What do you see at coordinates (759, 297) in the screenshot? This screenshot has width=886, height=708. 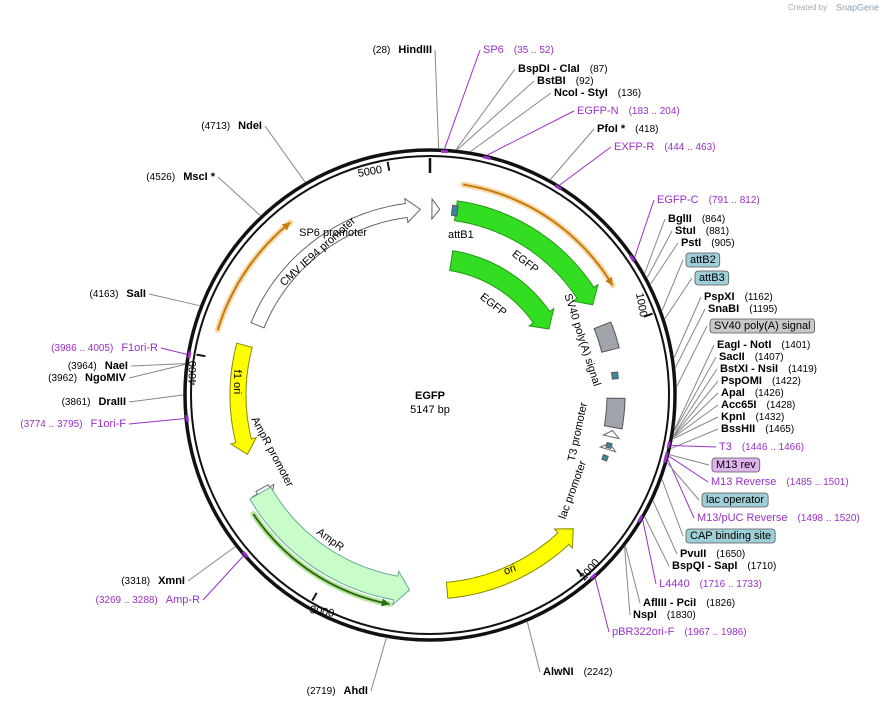 I see `enzyme-site-position: (1162)` at bounding box center [759, 297].